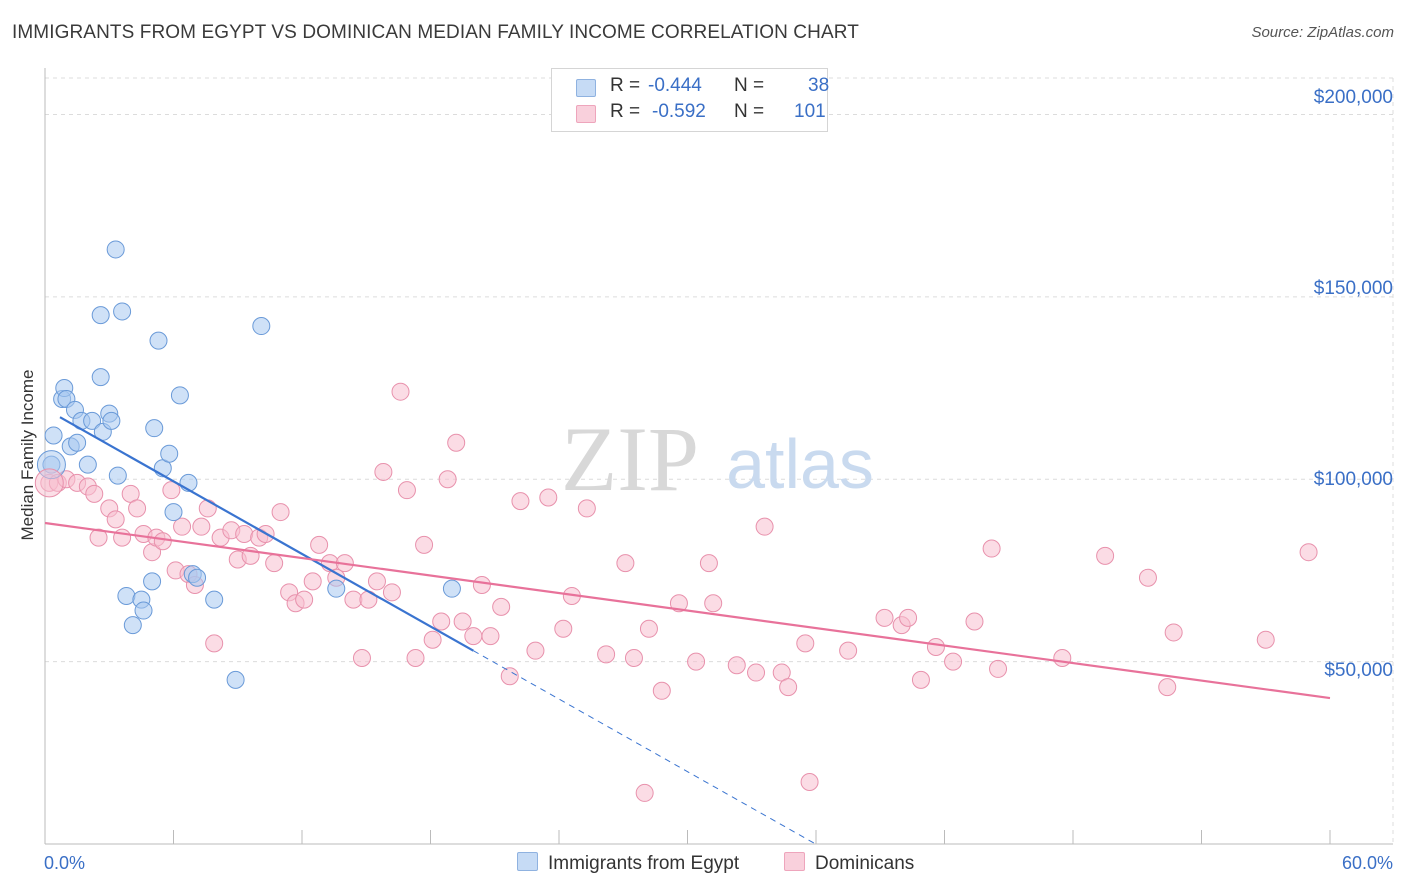 The image size is (1406, 892). What do you see at coordinates (628, 863) in the screenshot?
I see `bottom-legend-egypt: Immigrants from Egypt` at bounding box center [628, 863].